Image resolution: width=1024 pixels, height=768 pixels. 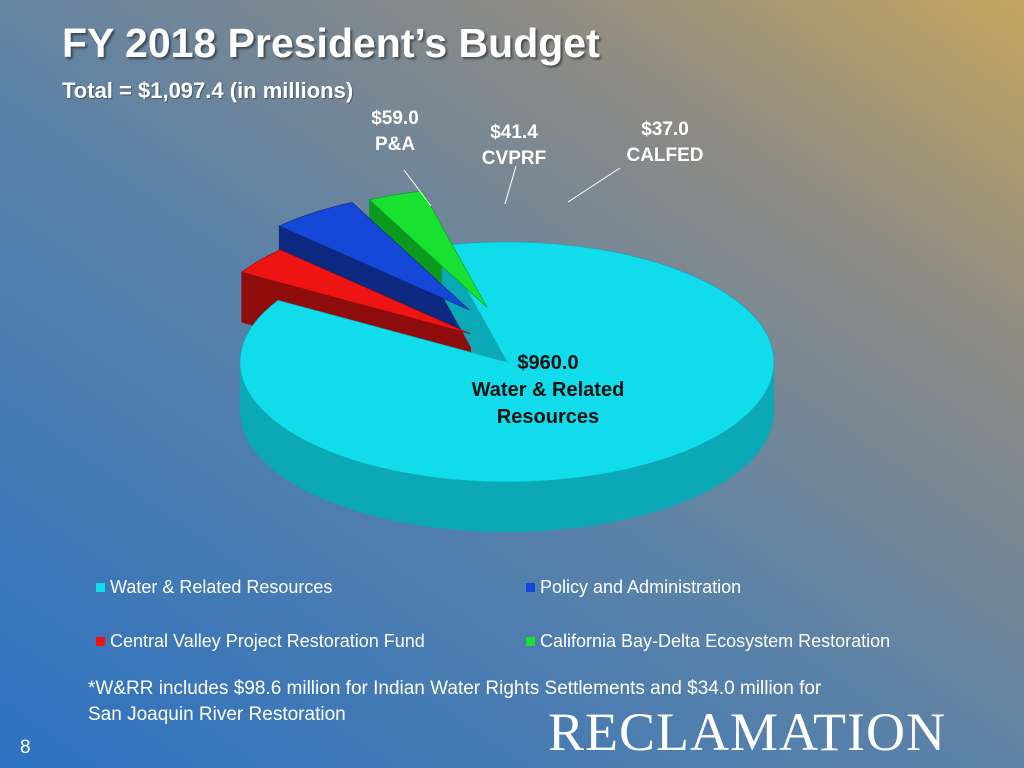 What do you see at coordinates (664, 155) in the screenshot?
I see `data-label-name-california-bay-delta-ecosystem-restoration: CALFED` at bounding box center [664, 155].